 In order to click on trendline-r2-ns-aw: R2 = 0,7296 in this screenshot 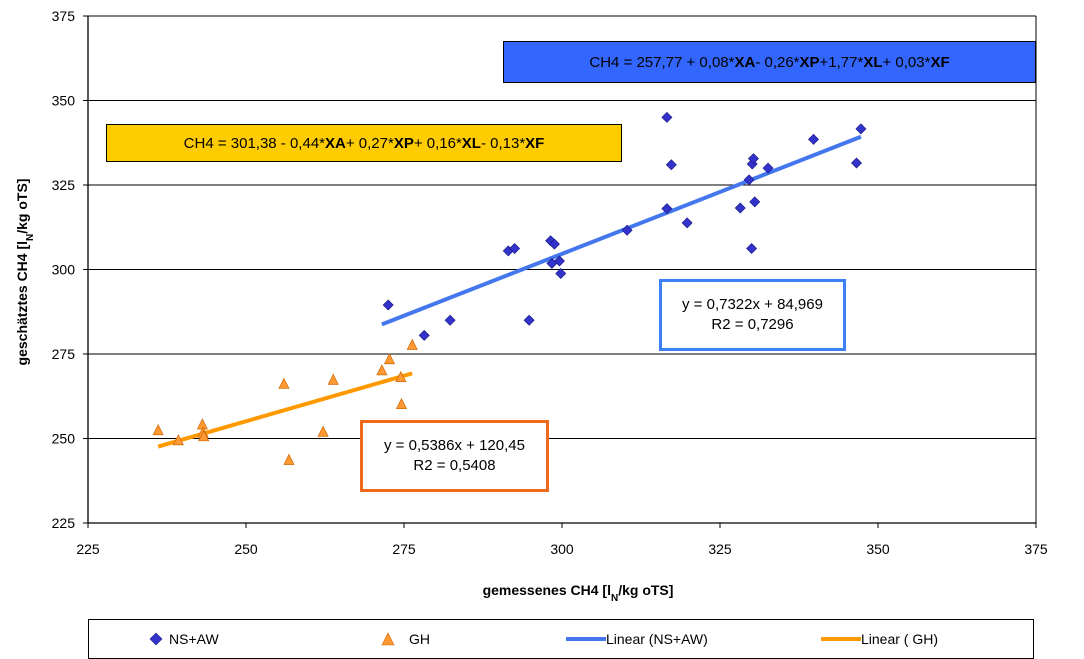, I will do `click(752, 324)`.